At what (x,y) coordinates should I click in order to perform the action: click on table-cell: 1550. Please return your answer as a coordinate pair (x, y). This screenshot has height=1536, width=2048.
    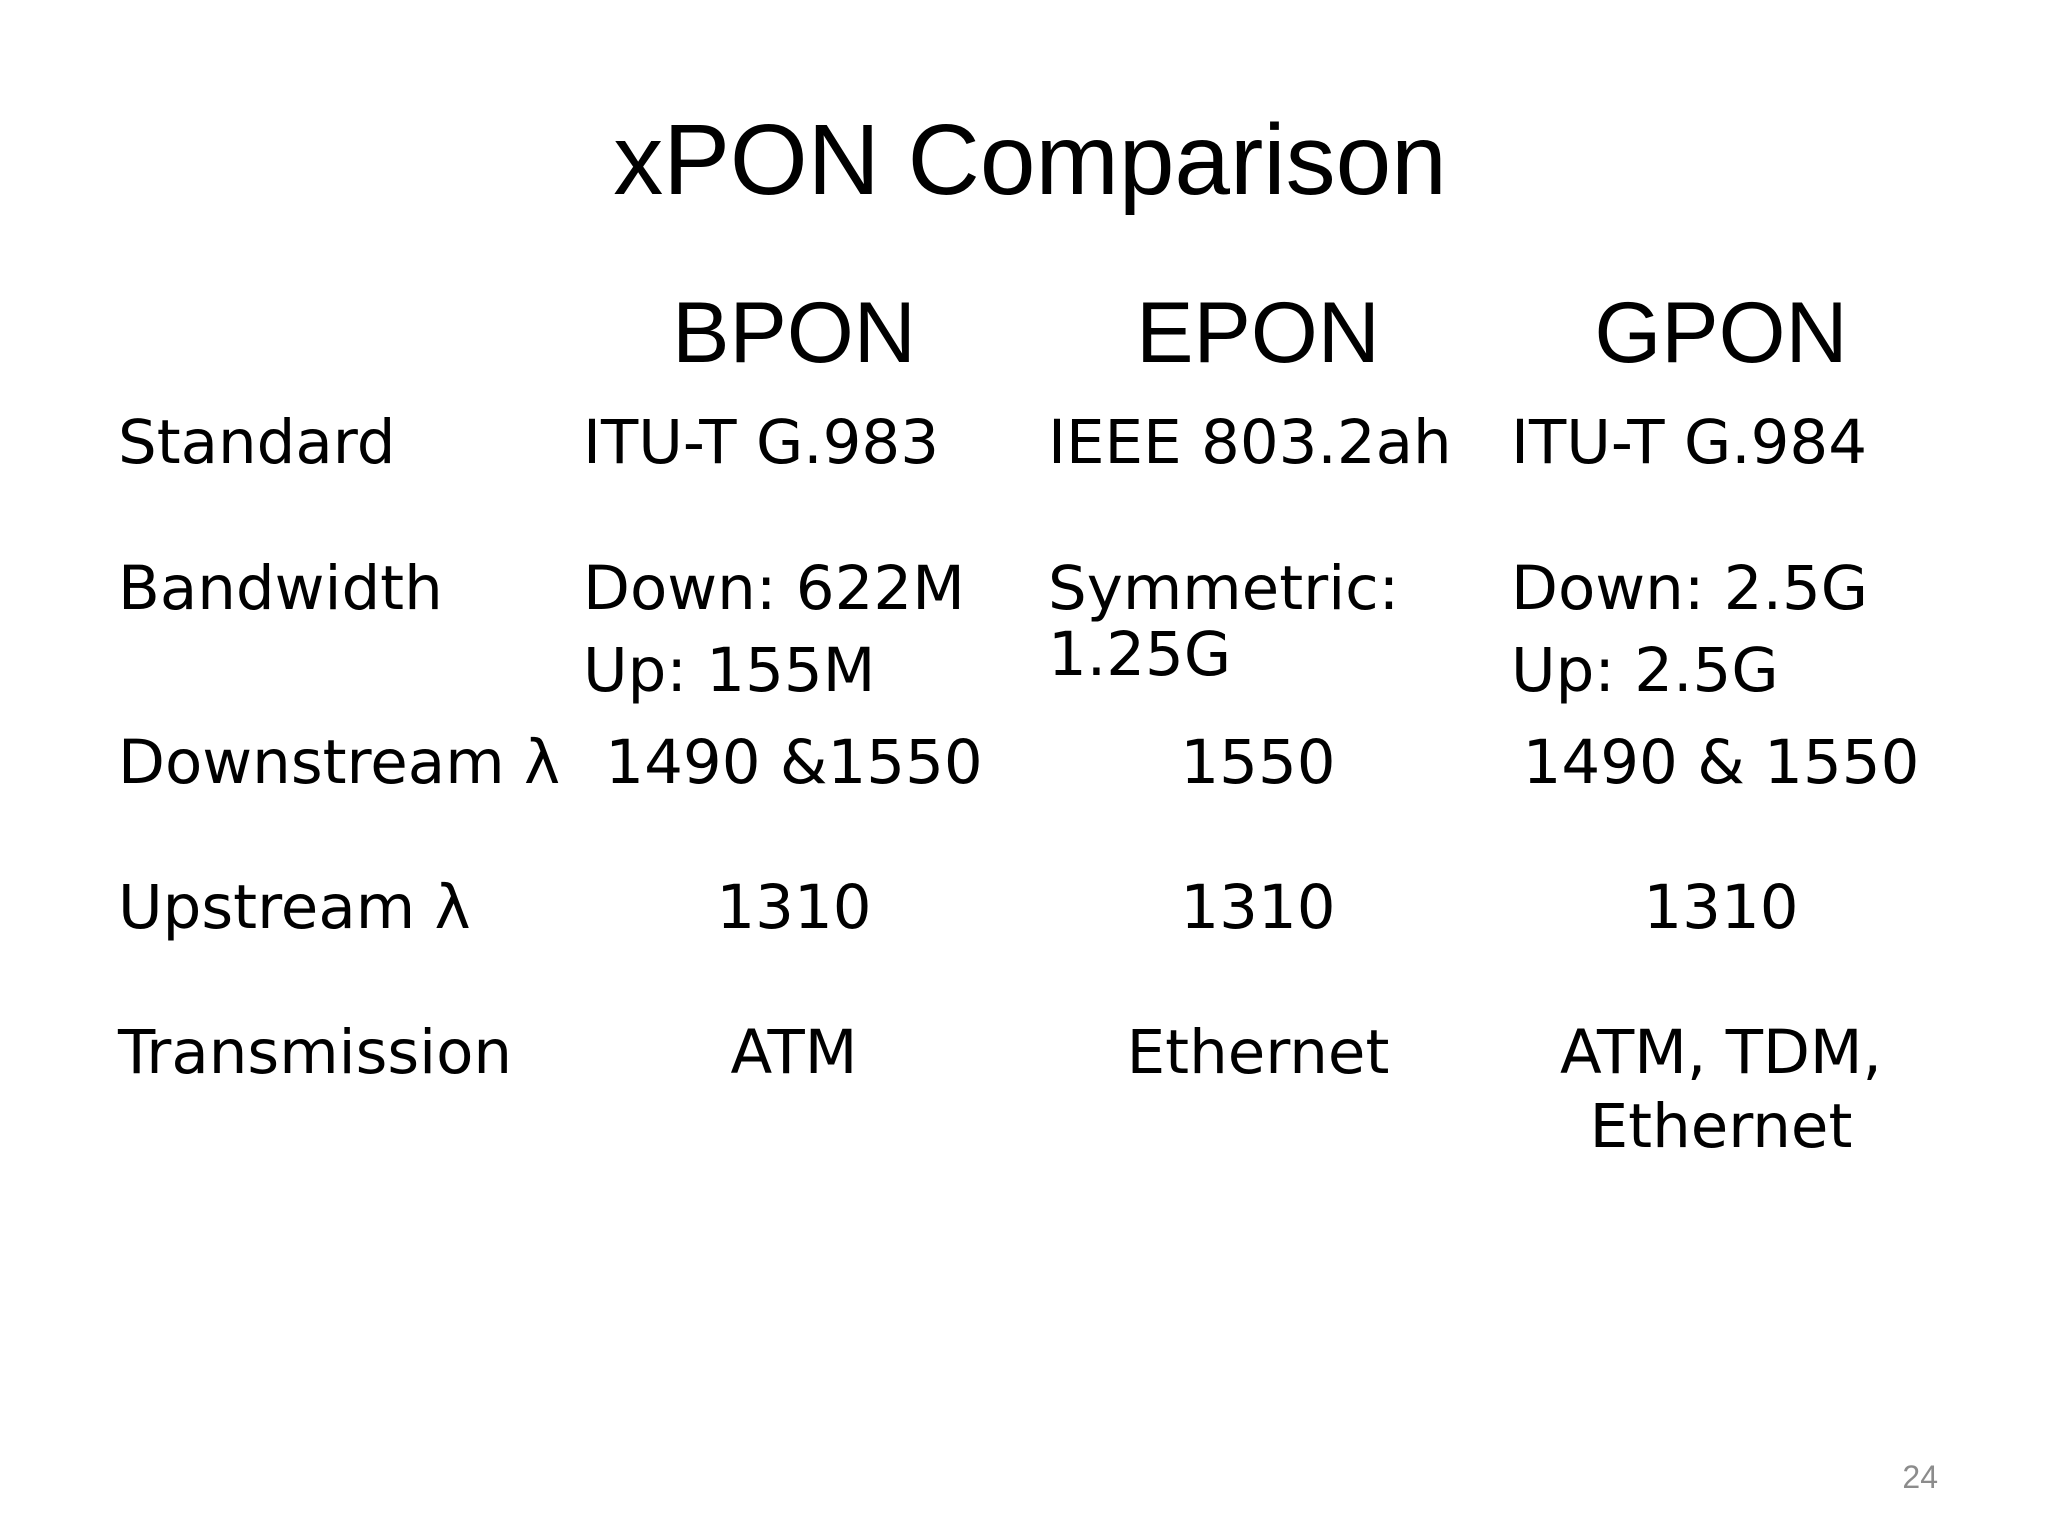
    Looking at the image, I should click on (1257, 762).